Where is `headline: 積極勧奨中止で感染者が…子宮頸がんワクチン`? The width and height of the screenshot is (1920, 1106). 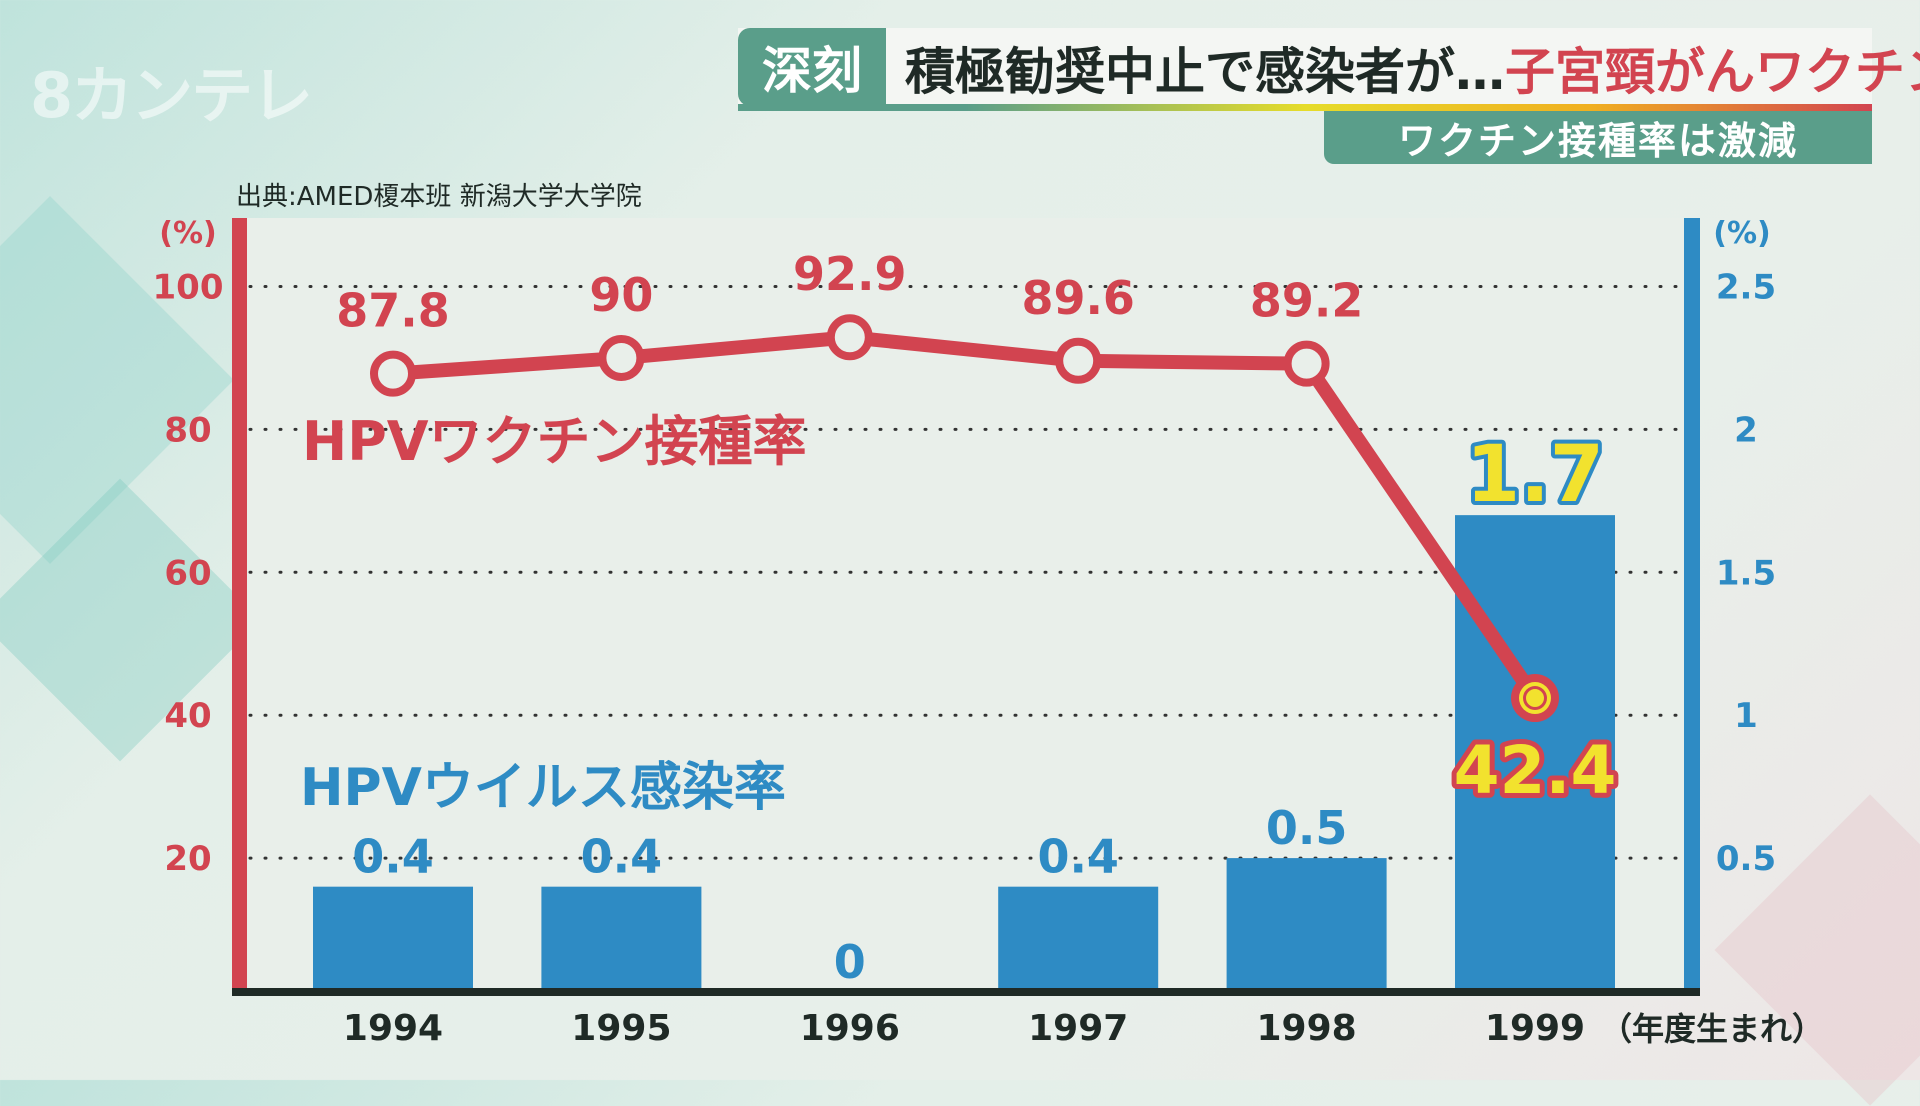 headline: 積極勧奨中止で感染者が…子宮頸がんワクチン is located at coordinates (1412, 68).